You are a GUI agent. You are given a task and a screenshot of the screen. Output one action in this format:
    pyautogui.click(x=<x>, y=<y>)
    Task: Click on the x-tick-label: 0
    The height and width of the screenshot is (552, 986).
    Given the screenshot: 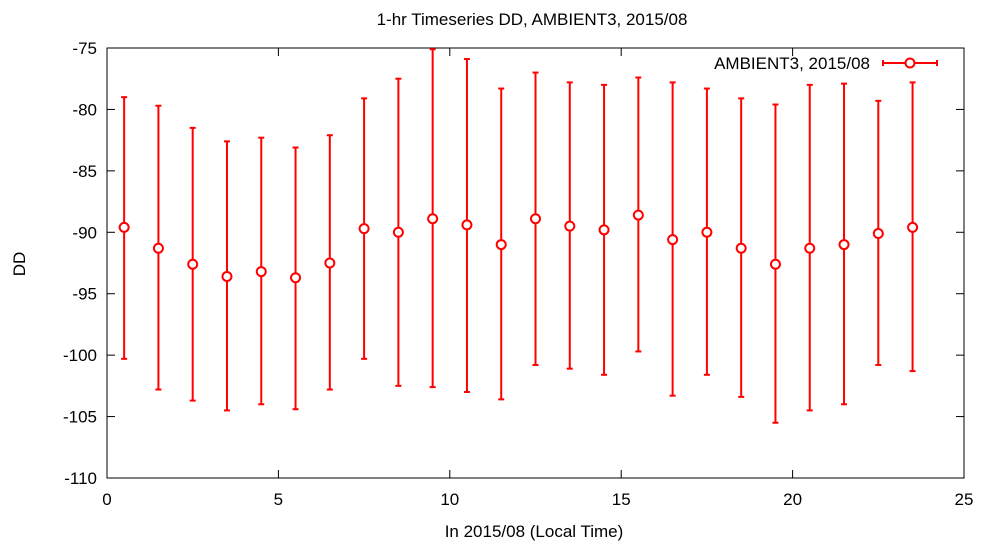 What is the action you would take?
    pyautogui.click(x=106, y=499)
    